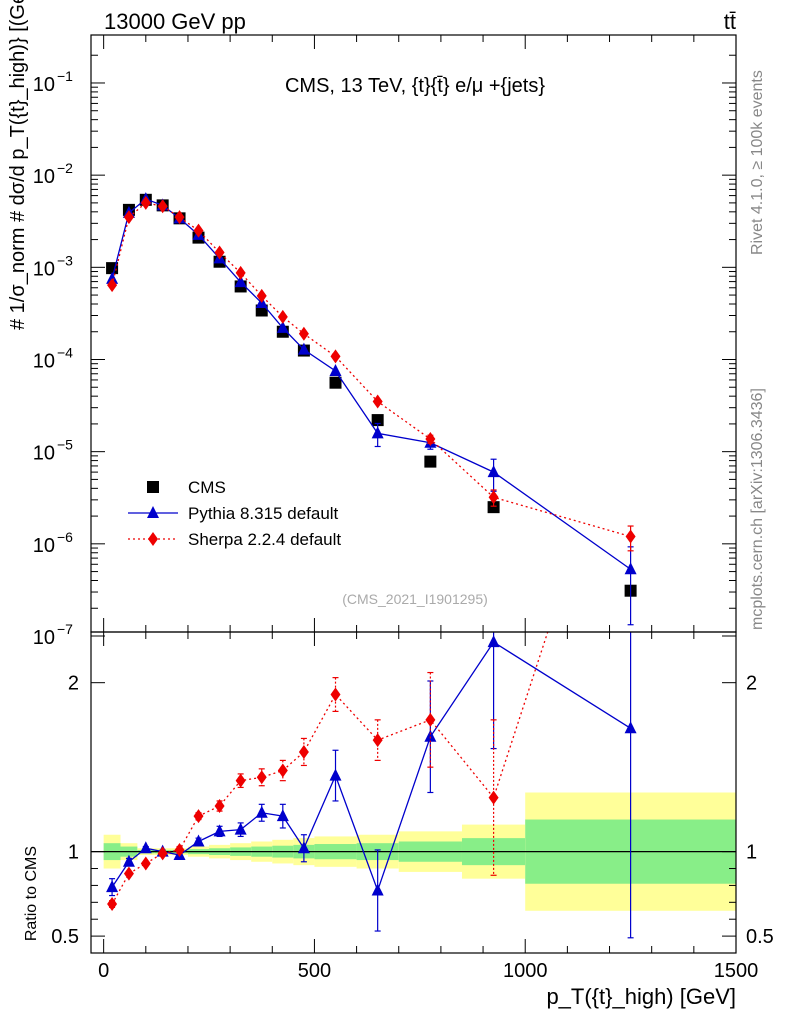 The image size is (786, 1029). I want to click on y-tick-label-exponent: −2, so click(65, 168).